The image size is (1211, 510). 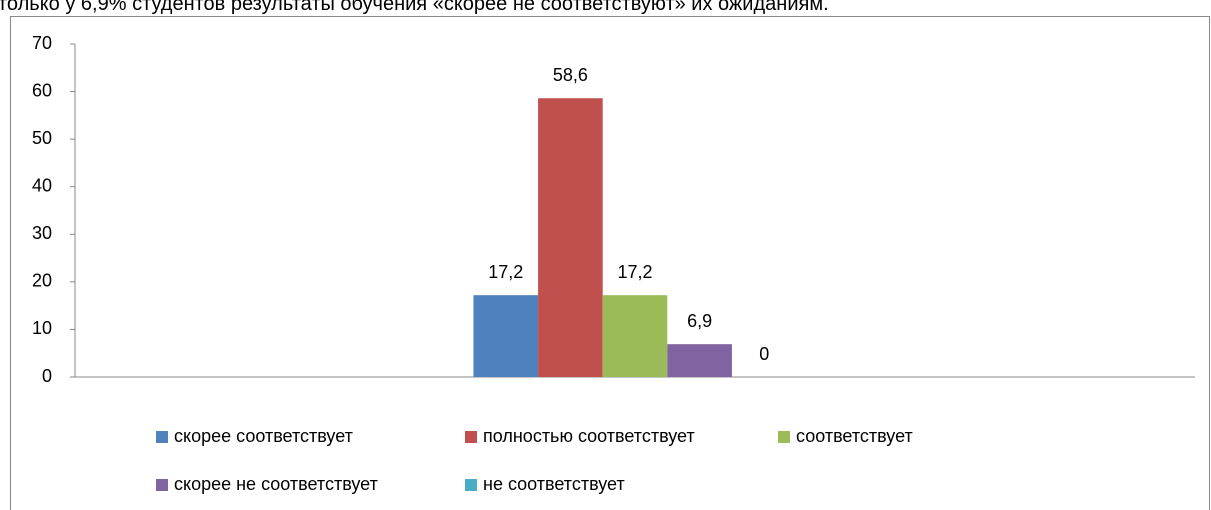 What do you see at coordinates (42, 281) in the screenshot?
I see `y-tick-label: 20` at bounding box center [42, 281].